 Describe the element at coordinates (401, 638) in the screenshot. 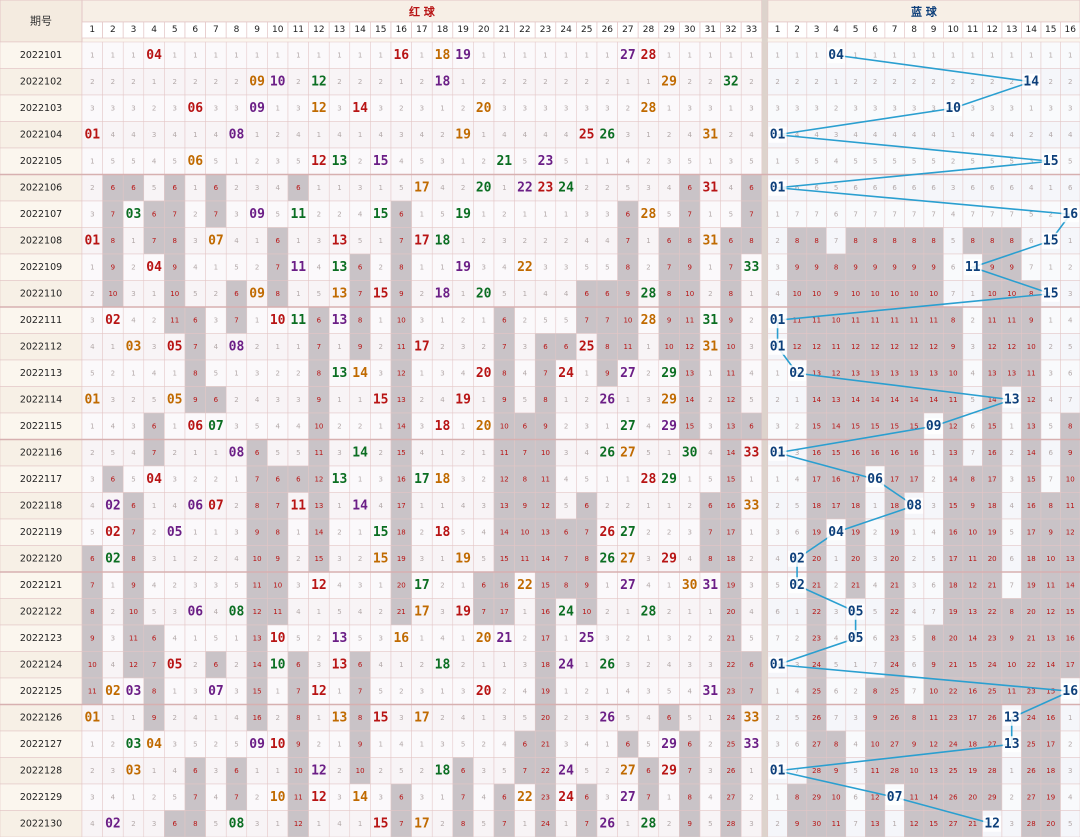

I see `red-ball-number: 16` at that location.